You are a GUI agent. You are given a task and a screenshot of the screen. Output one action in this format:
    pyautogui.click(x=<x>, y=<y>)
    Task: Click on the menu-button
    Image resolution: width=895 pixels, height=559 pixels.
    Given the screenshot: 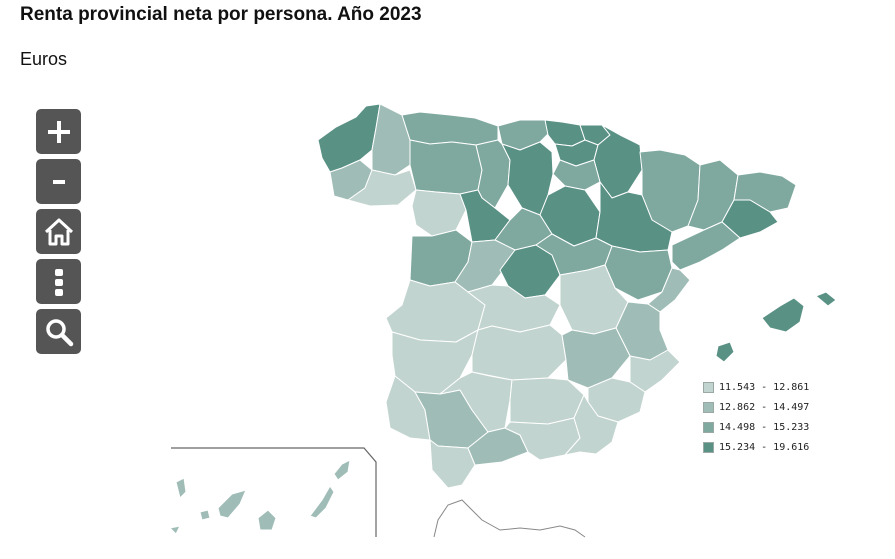 What is the action you would take?
    pyautogui.click(x=58, y=281)
    